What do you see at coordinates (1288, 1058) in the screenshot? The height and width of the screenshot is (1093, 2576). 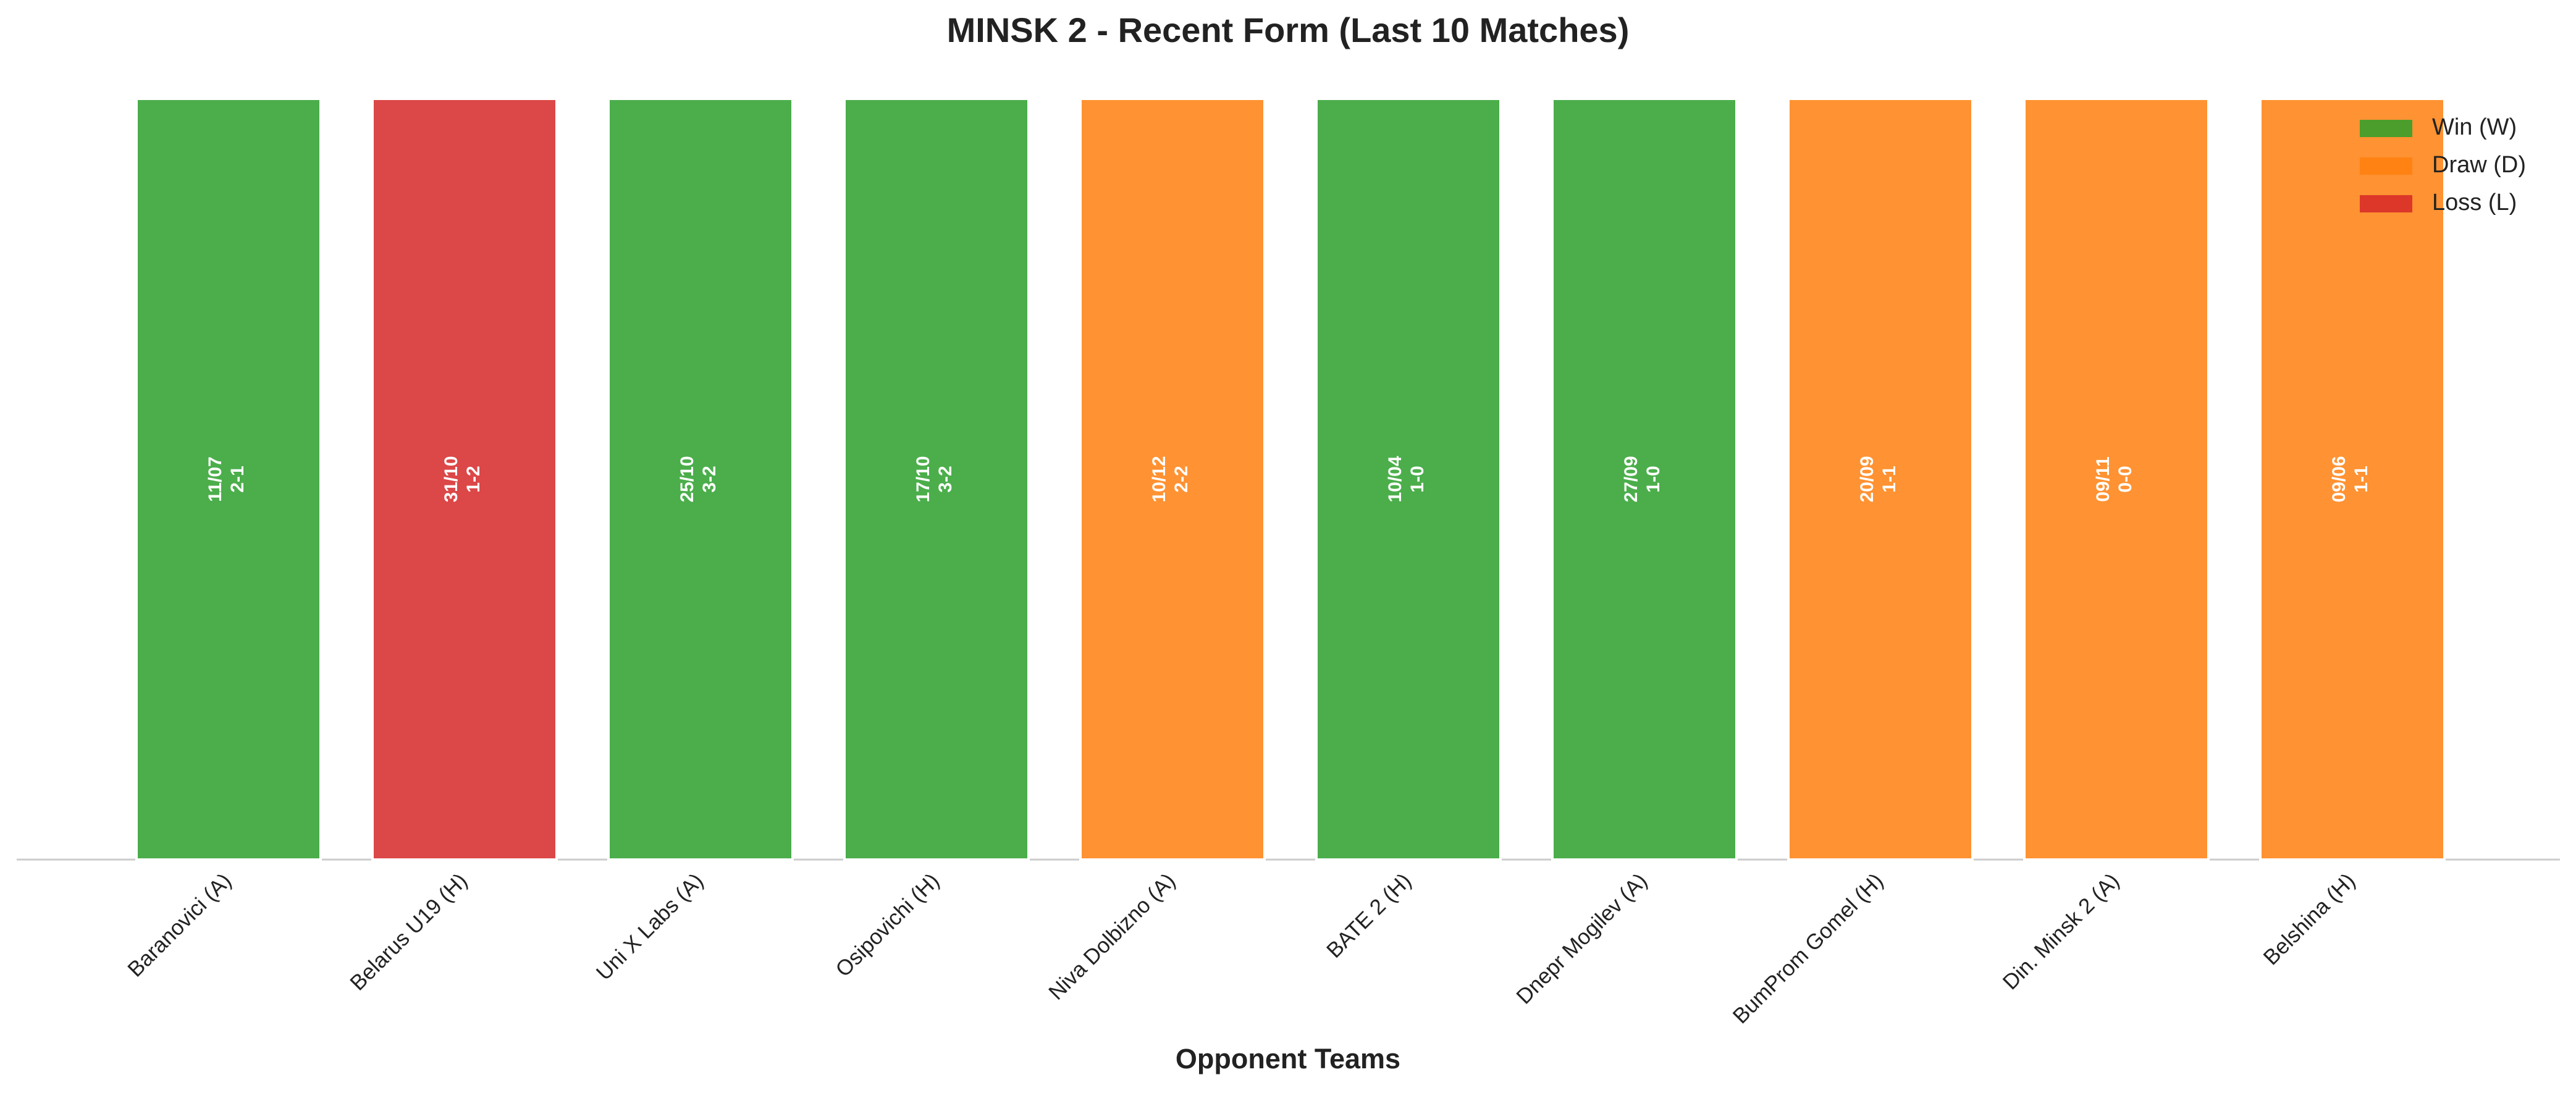 I see `x-axis-label: Opponent Teams` at bounding box center [1288, 1058].